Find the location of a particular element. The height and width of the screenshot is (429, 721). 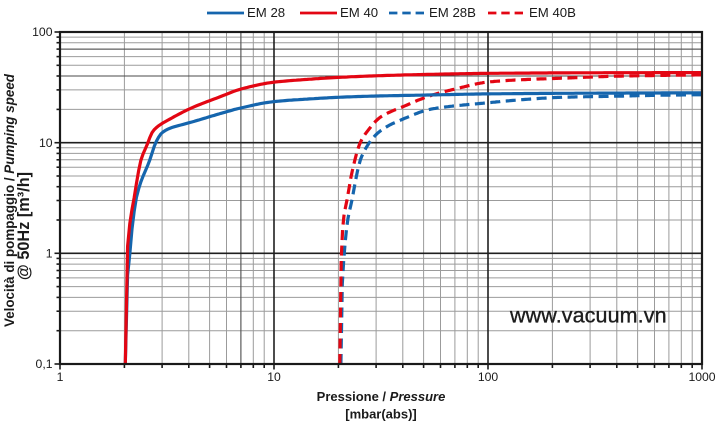

svg-text: @ 50Hz [m³/h] is located at coordinates (24, 226).